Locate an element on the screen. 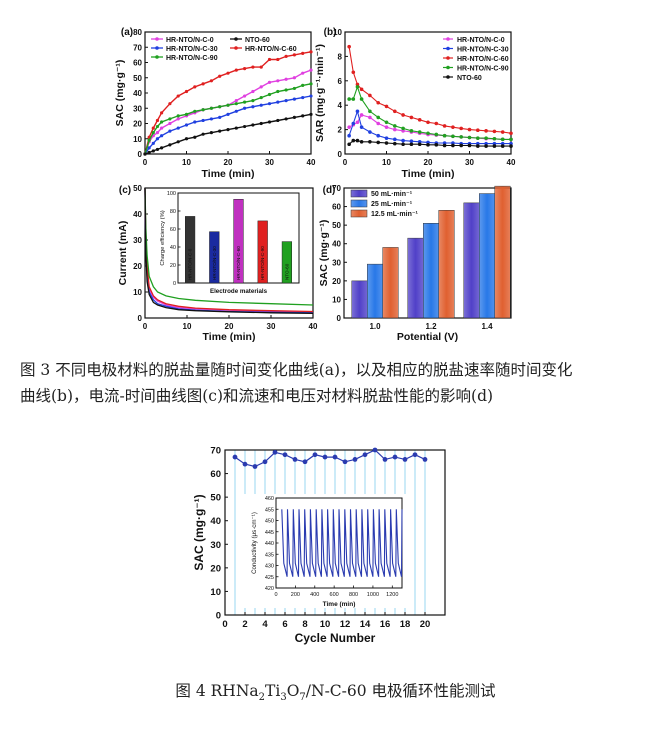 The width and height of the screenshot is (671, 731). inset-y-axis-title: Charge efficiency (%) is located at coordinates (163, 237).